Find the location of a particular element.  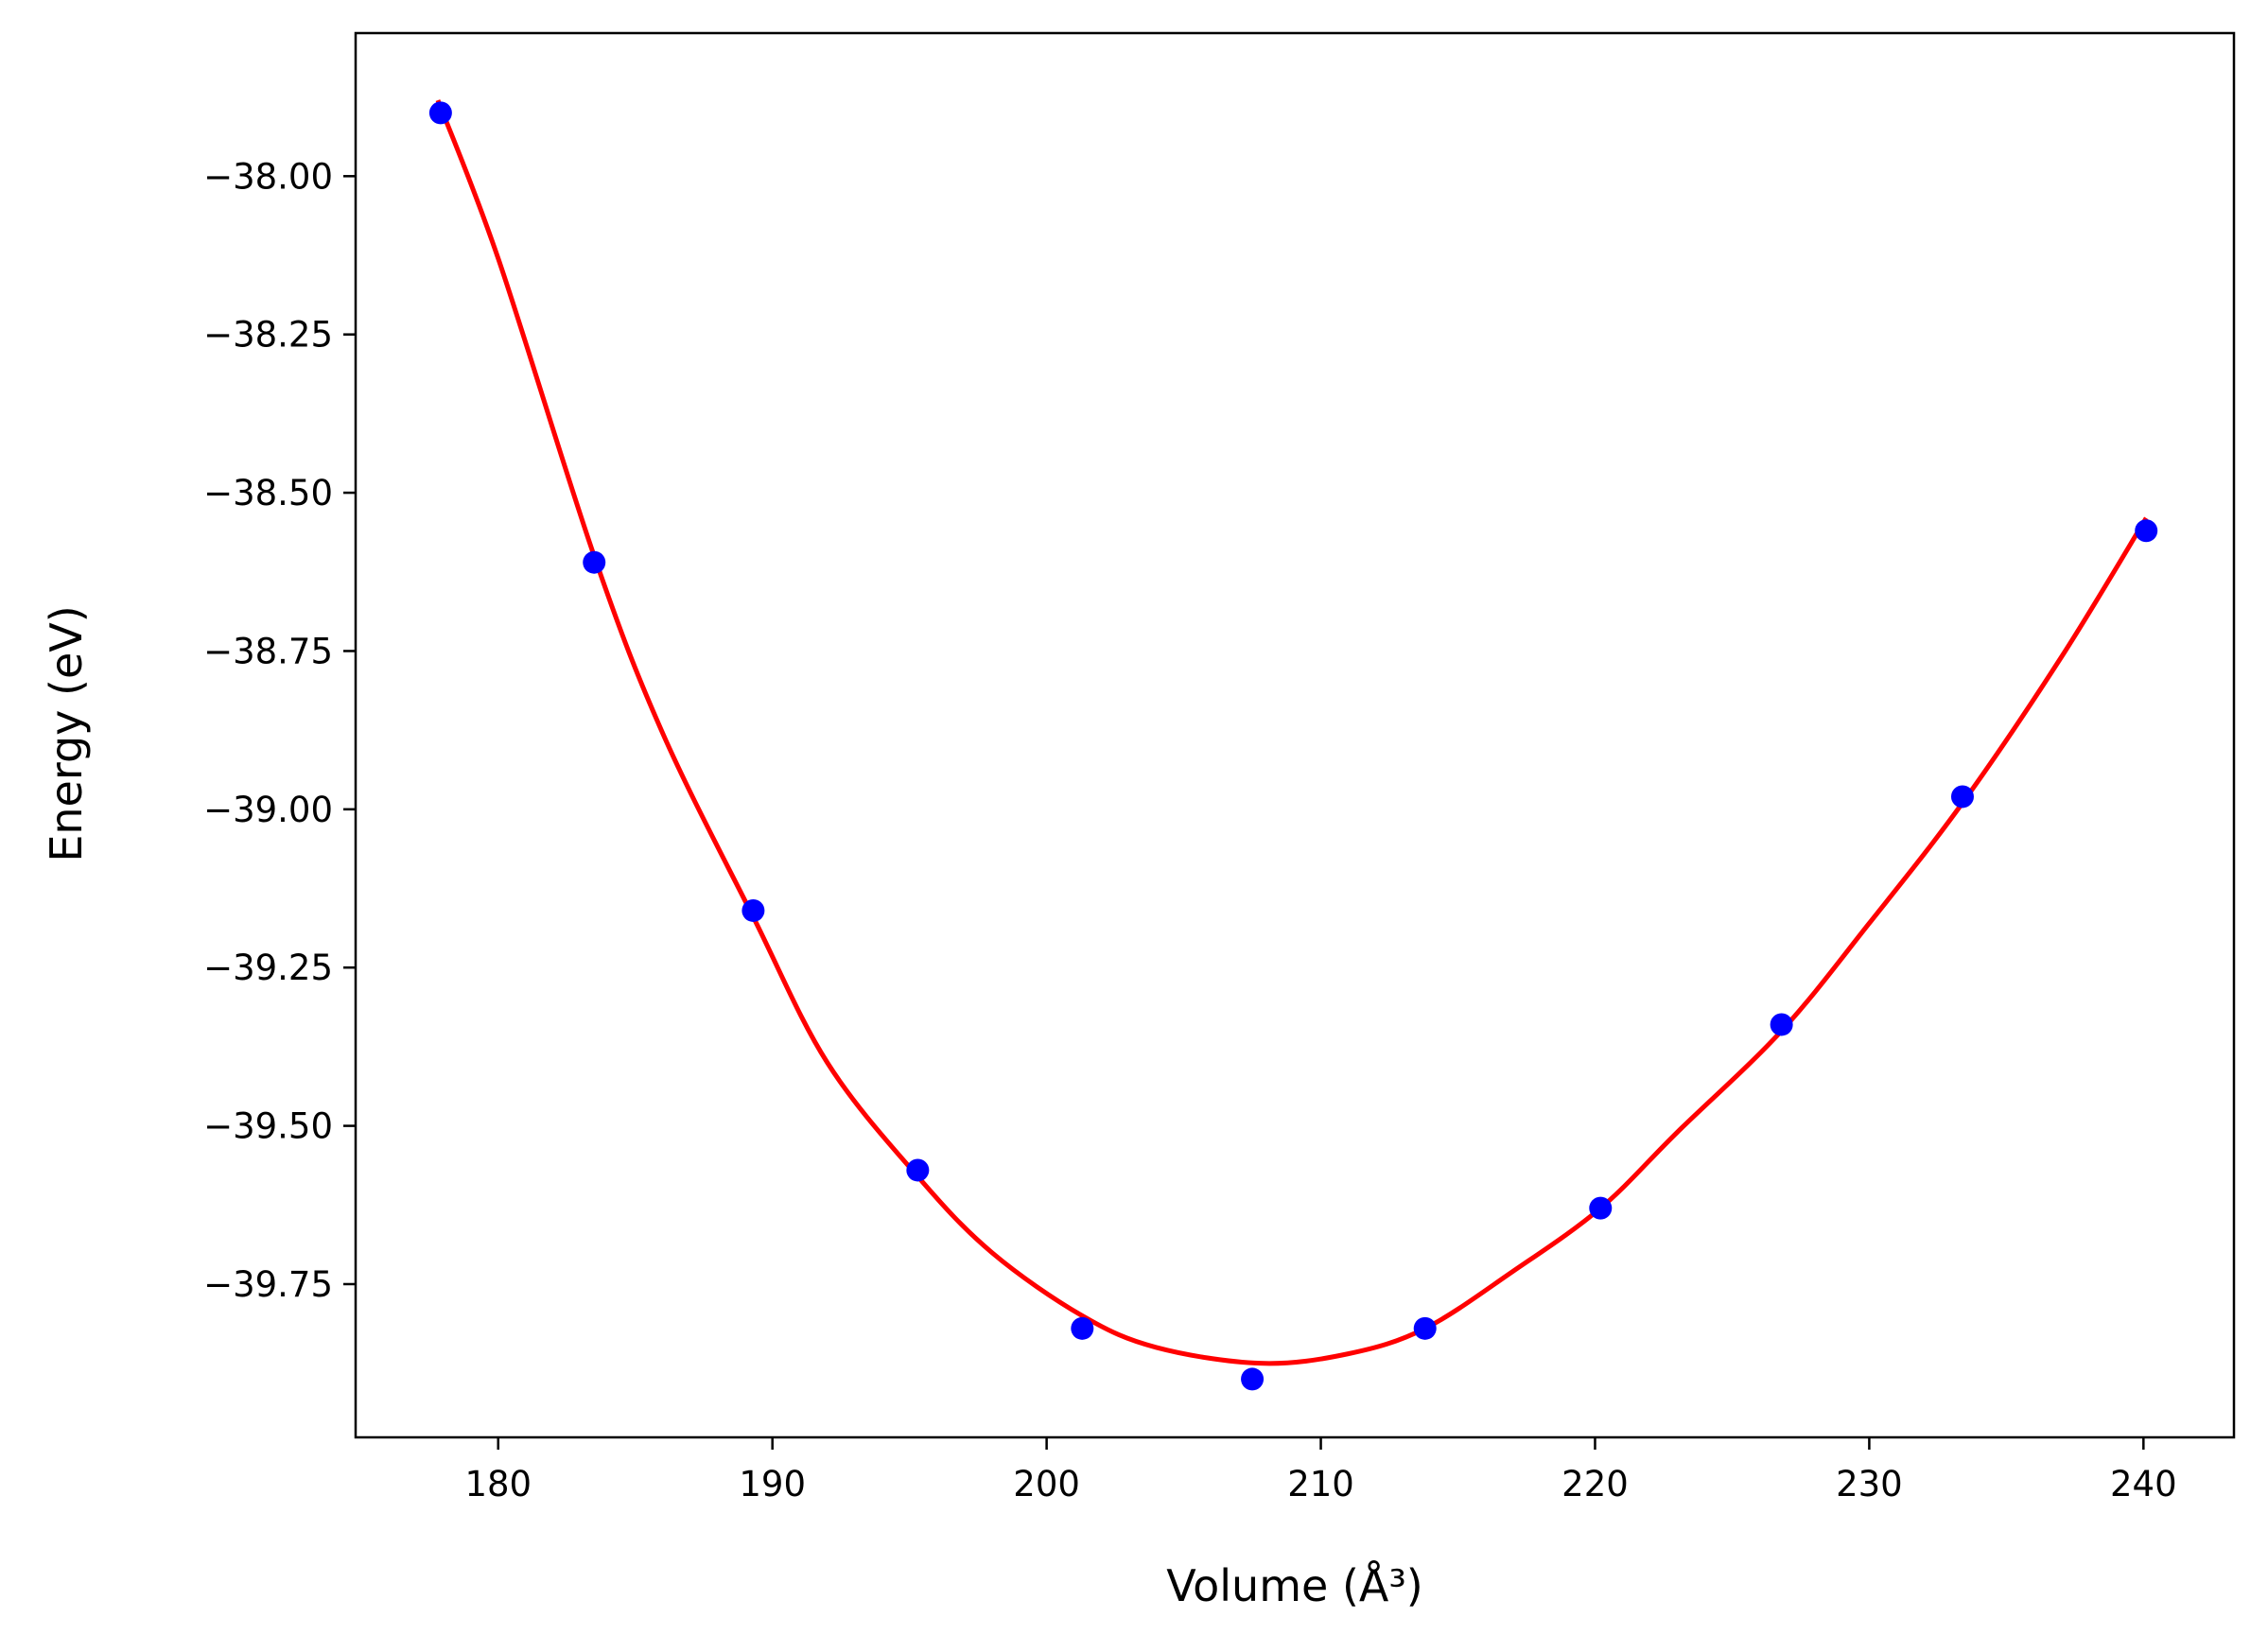

x-axis-ticks: 180 190 200 210 220 230 240 is located at coordinates (1320, 1471).